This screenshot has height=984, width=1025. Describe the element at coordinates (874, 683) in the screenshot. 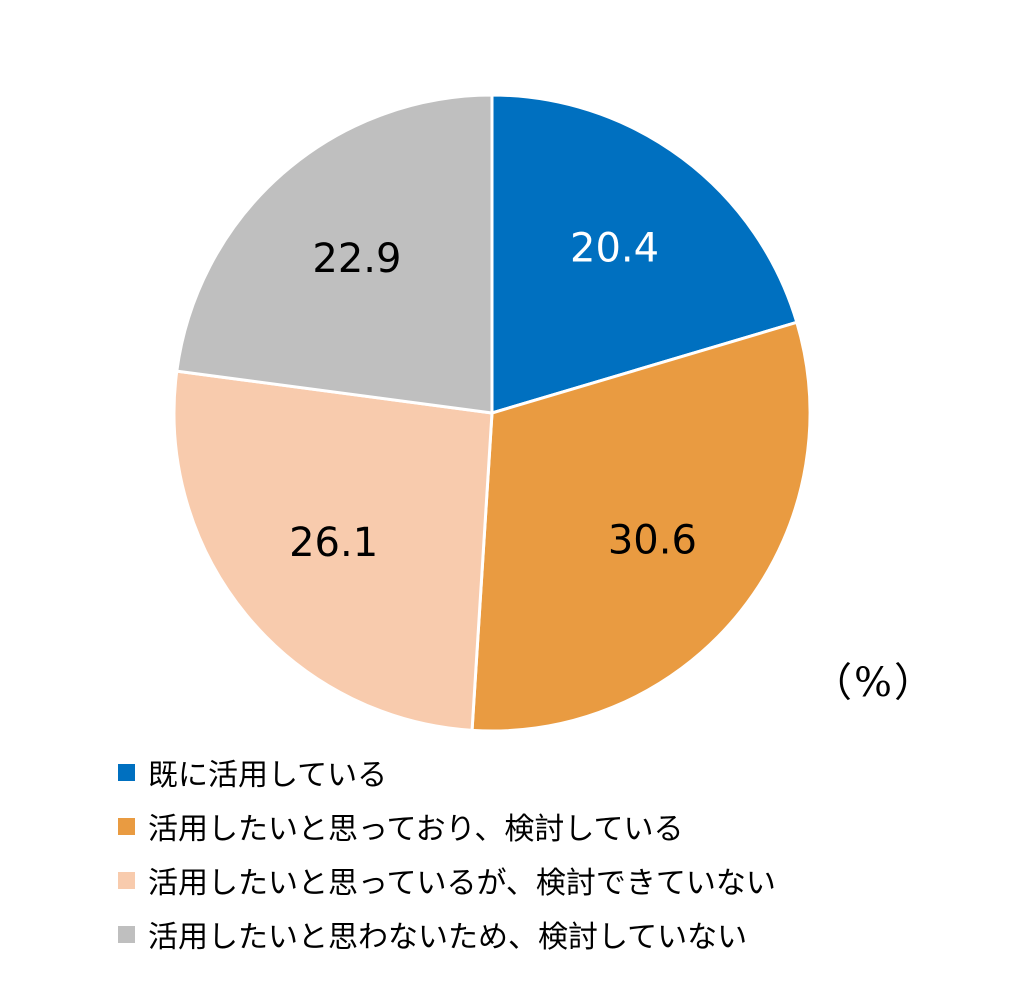

I see `unit-label: （%）` at that location.